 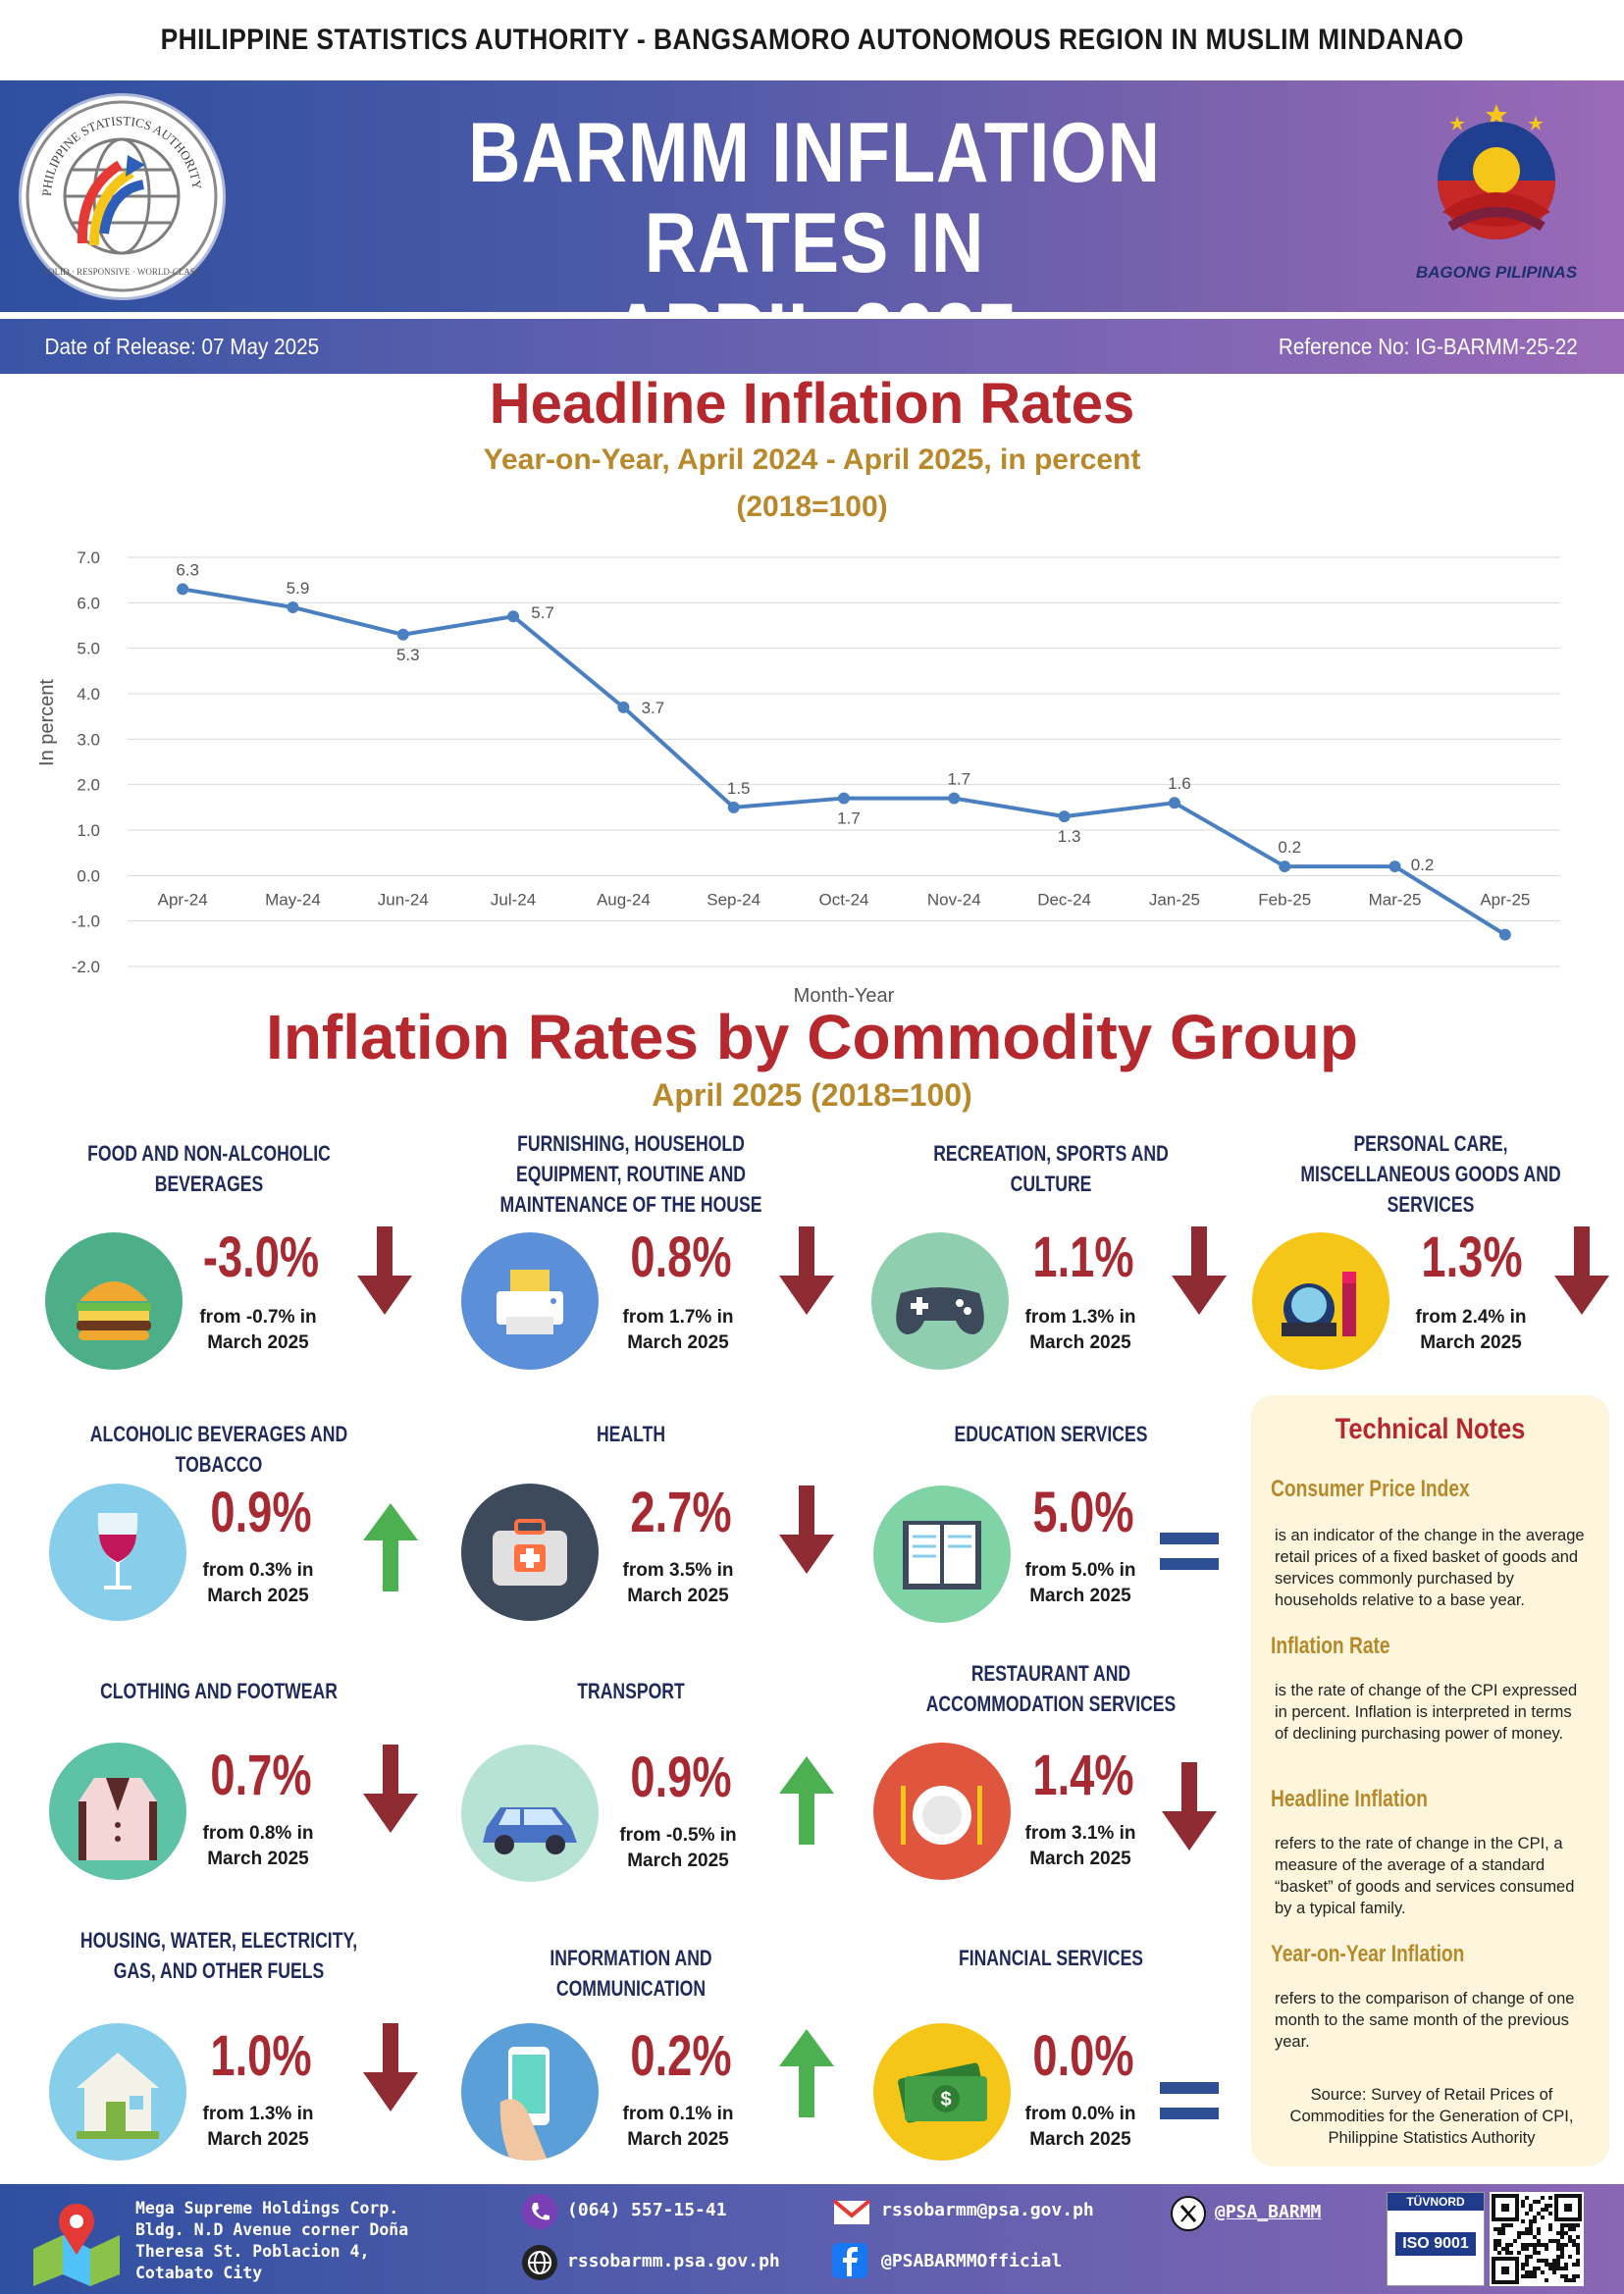 I want to click on x-twitter-icon, so click(x=1188, y=2213).